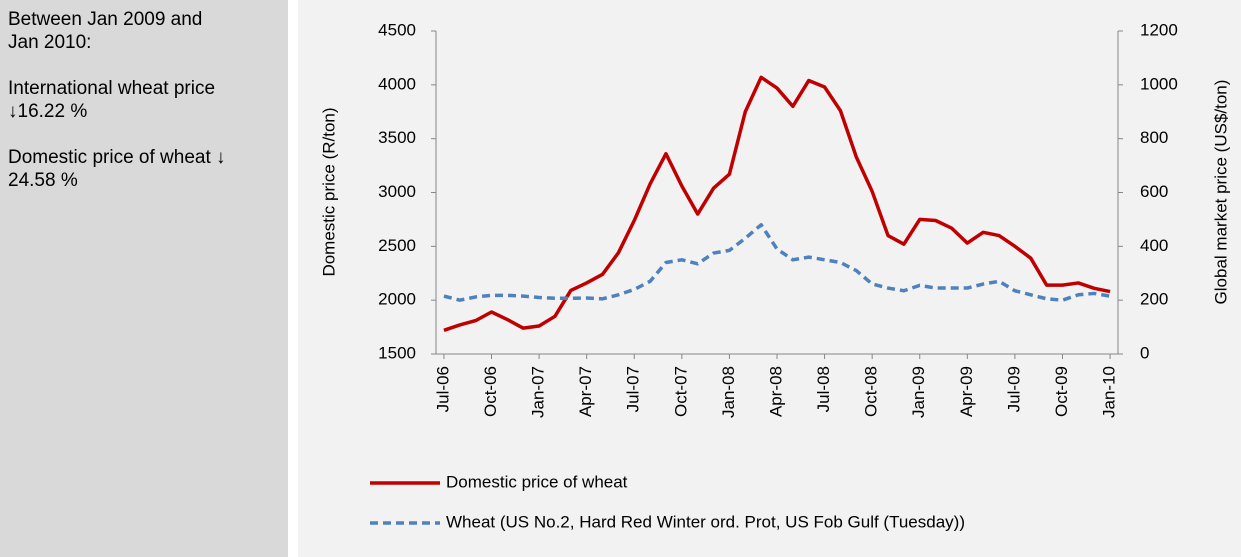 The width and height of the screenshot is (1241, 557). What do you see at coordinates (1220, 192) in the screenshot?
I see `y2-axis-title: Global market price (US$/ton)` at bounding box center [1220, 192].